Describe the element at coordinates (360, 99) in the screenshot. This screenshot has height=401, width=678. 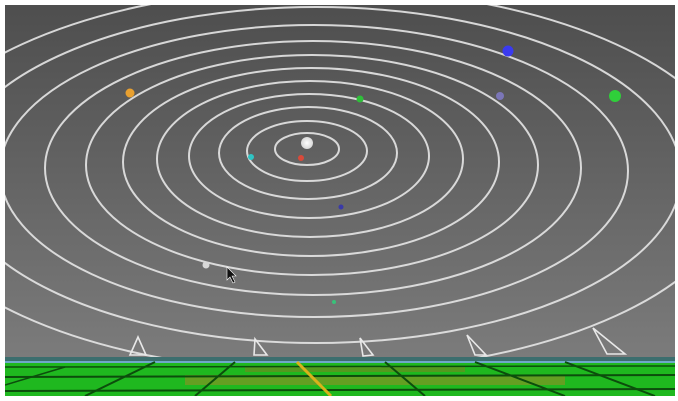
I see `planet-green-inner` at that location.